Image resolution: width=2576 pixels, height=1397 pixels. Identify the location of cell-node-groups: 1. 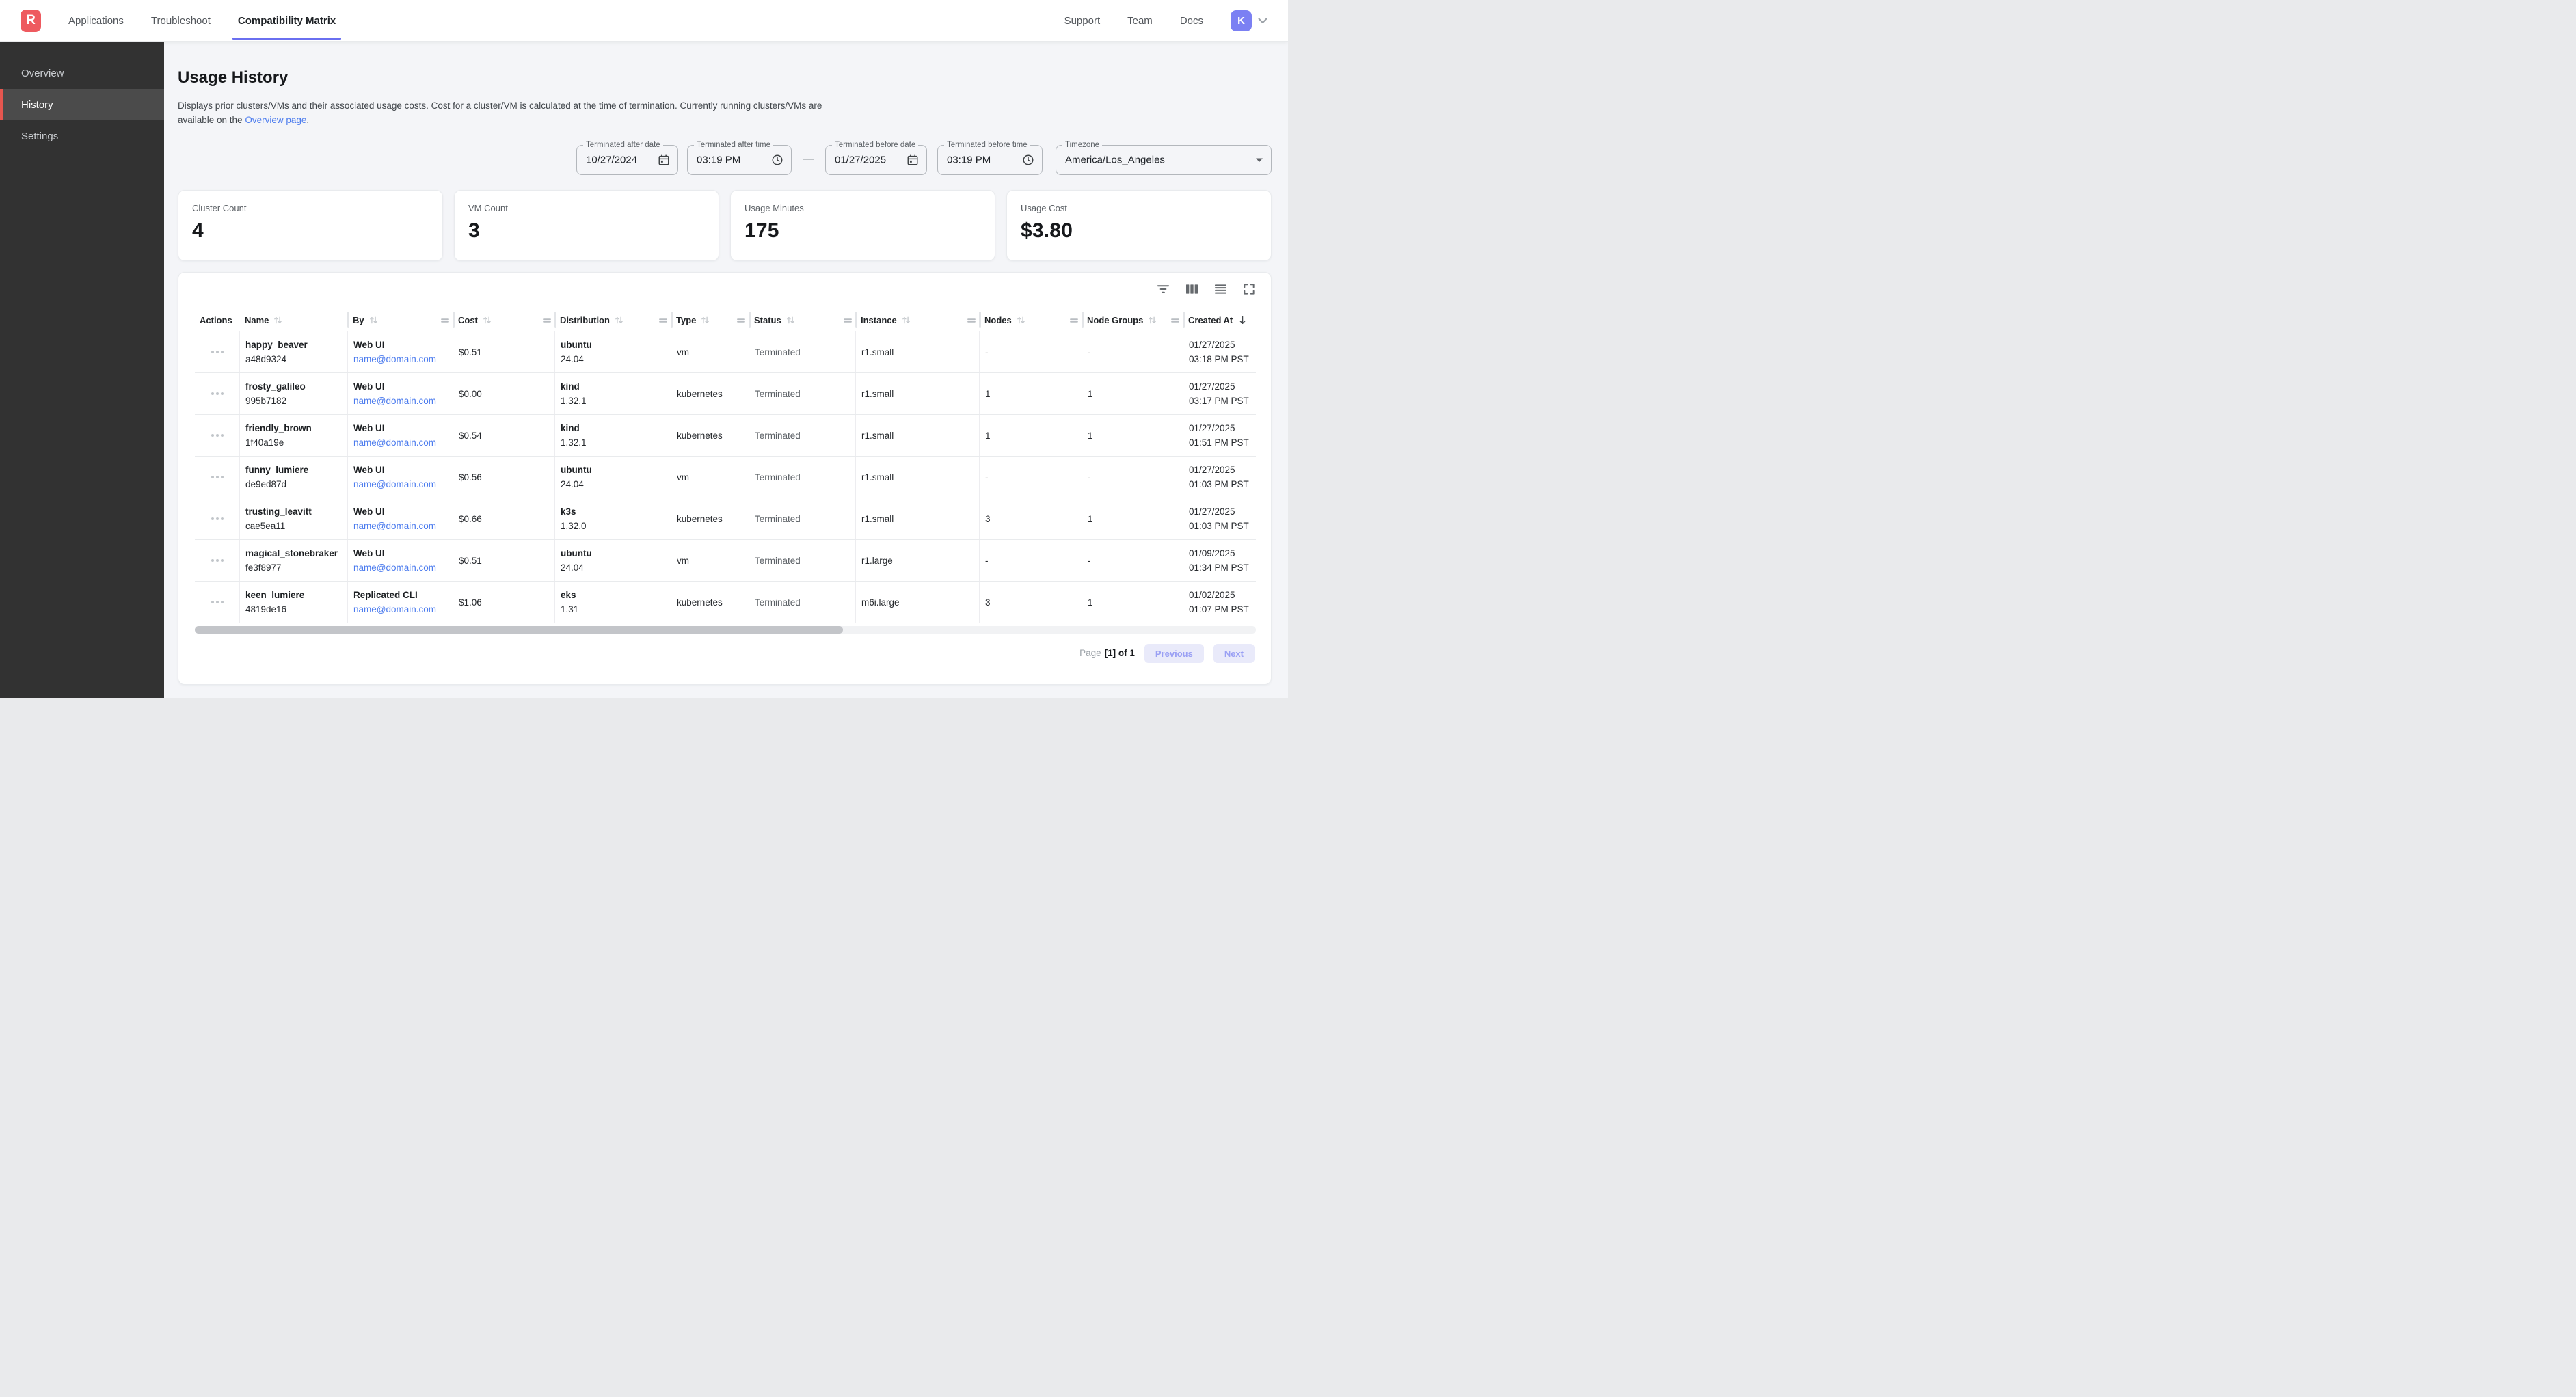
(1132, 518).